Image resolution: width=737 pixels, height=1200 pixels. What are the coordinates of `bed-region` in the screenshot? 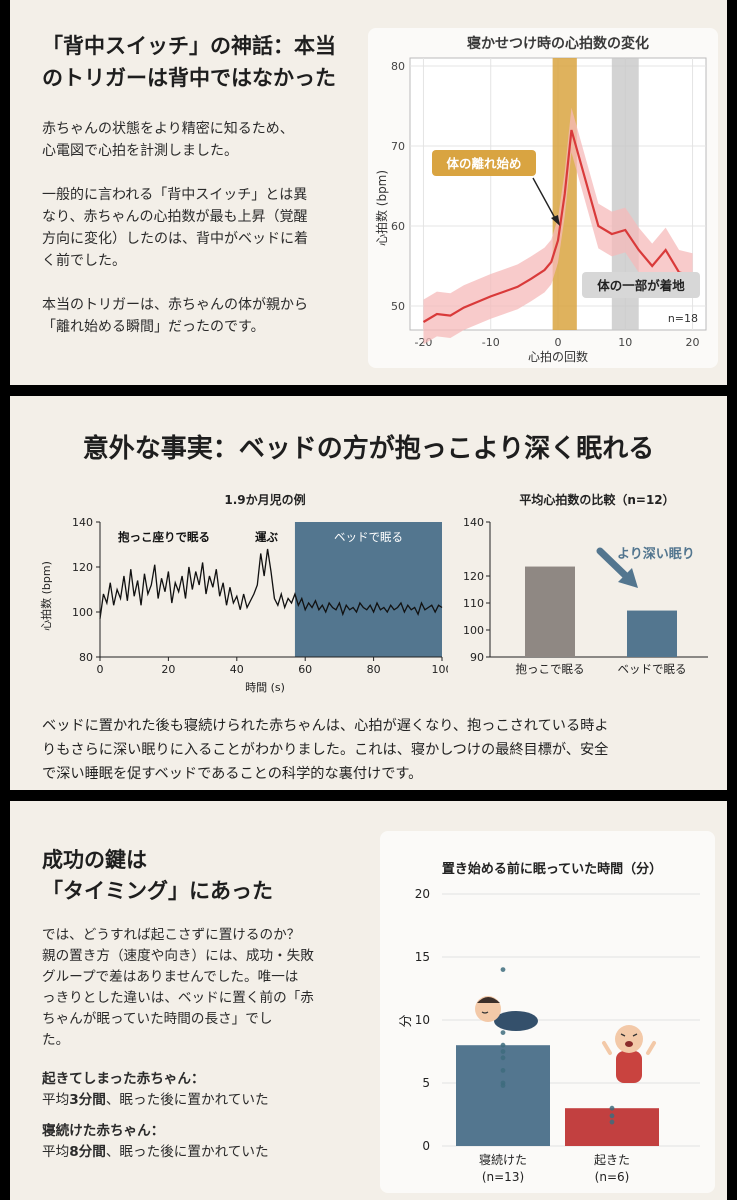 It's located at (368, 589).